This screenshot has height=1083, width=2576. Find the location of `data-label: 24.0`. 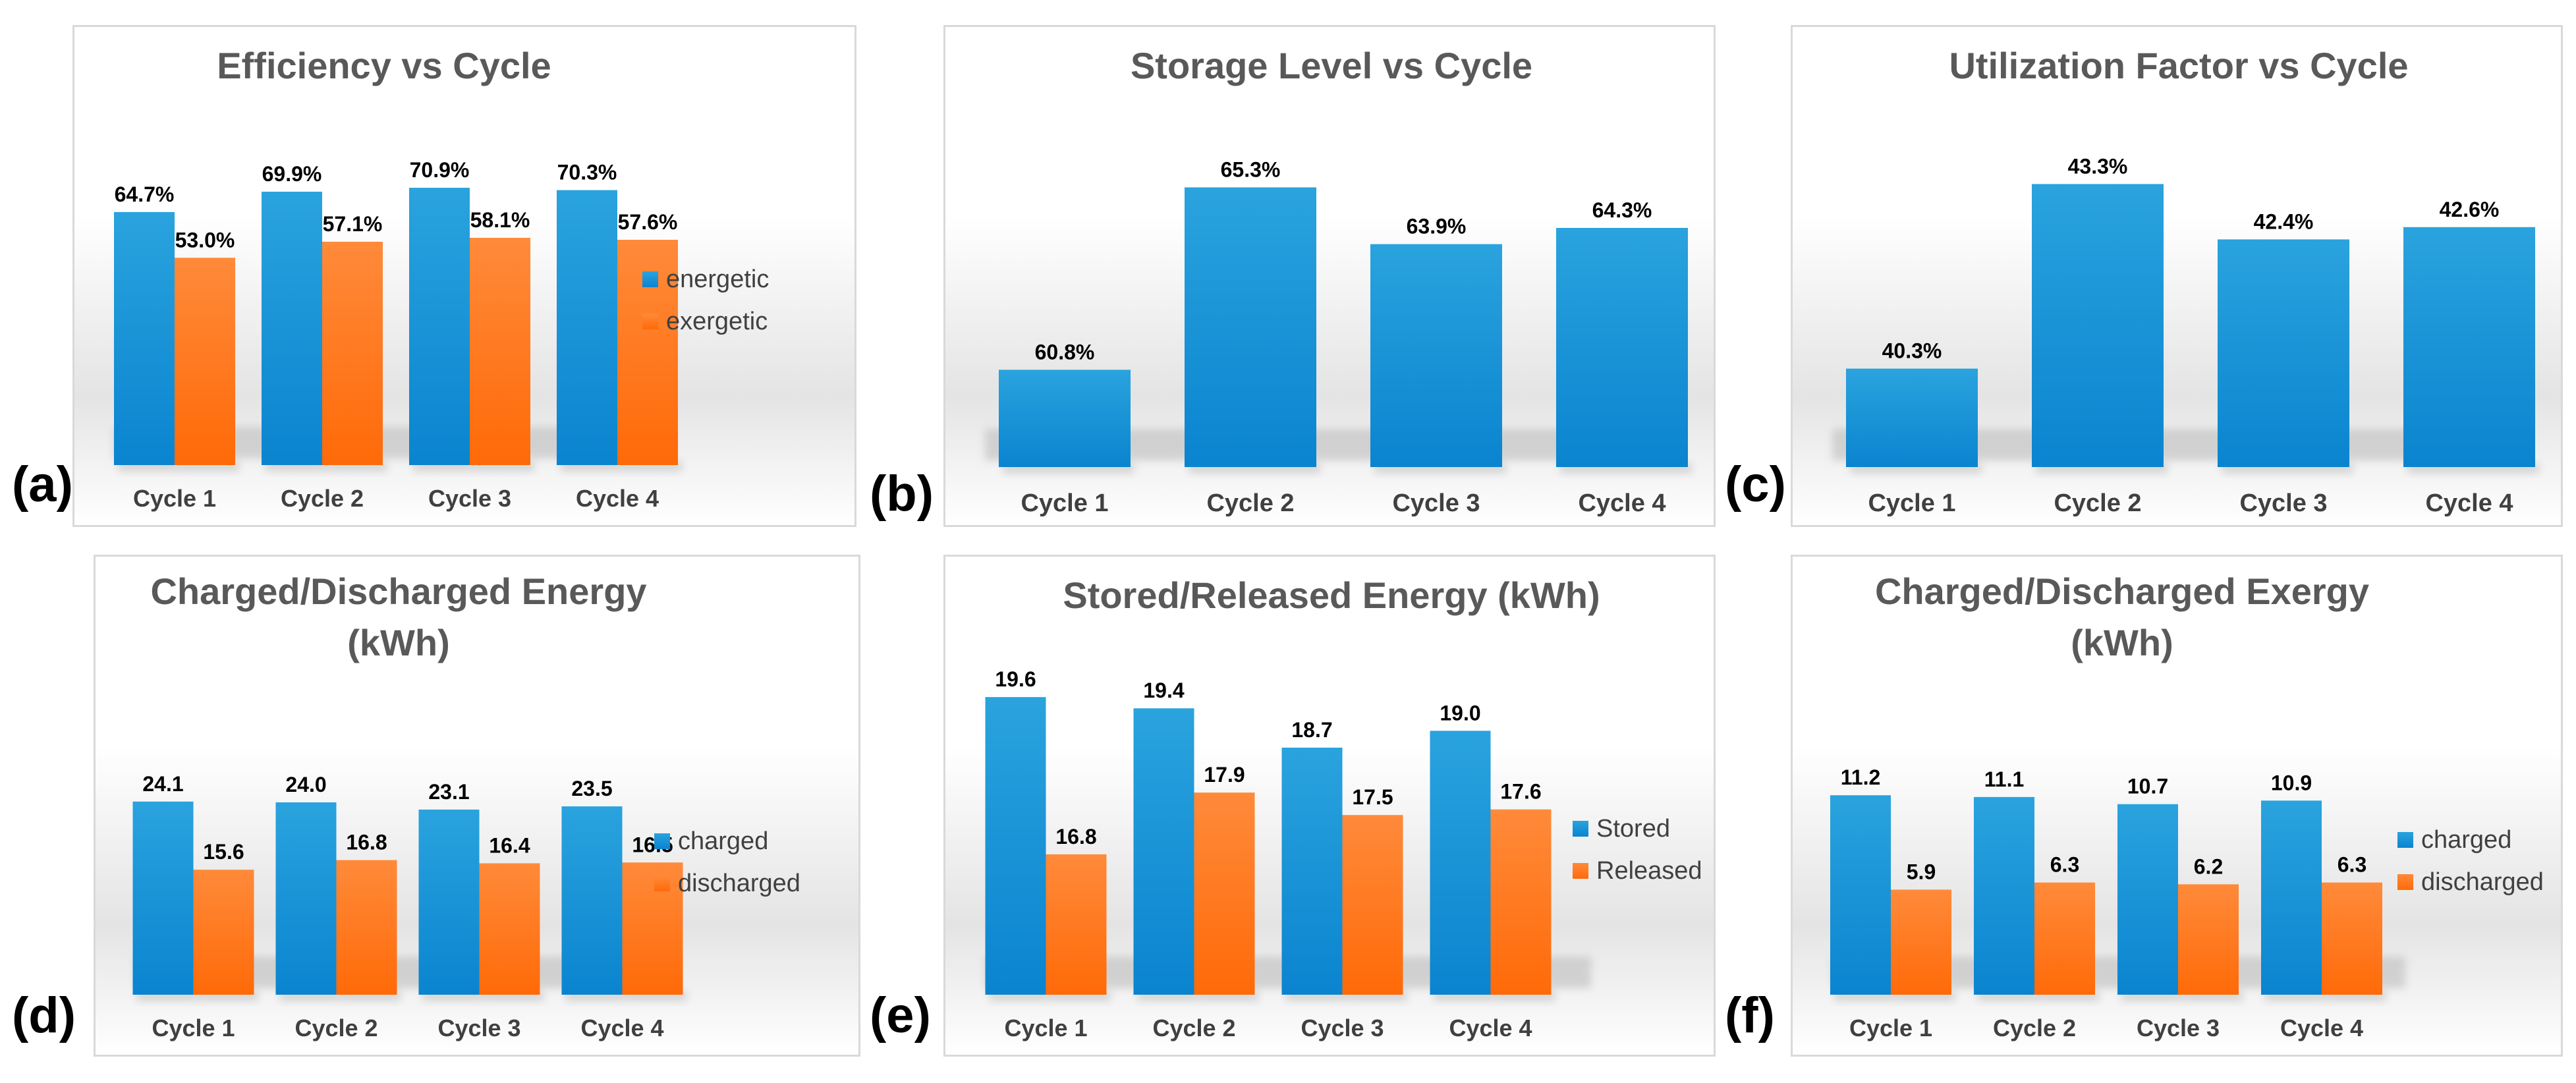

data-label: 24.0 is located at coordinates (305, 784).